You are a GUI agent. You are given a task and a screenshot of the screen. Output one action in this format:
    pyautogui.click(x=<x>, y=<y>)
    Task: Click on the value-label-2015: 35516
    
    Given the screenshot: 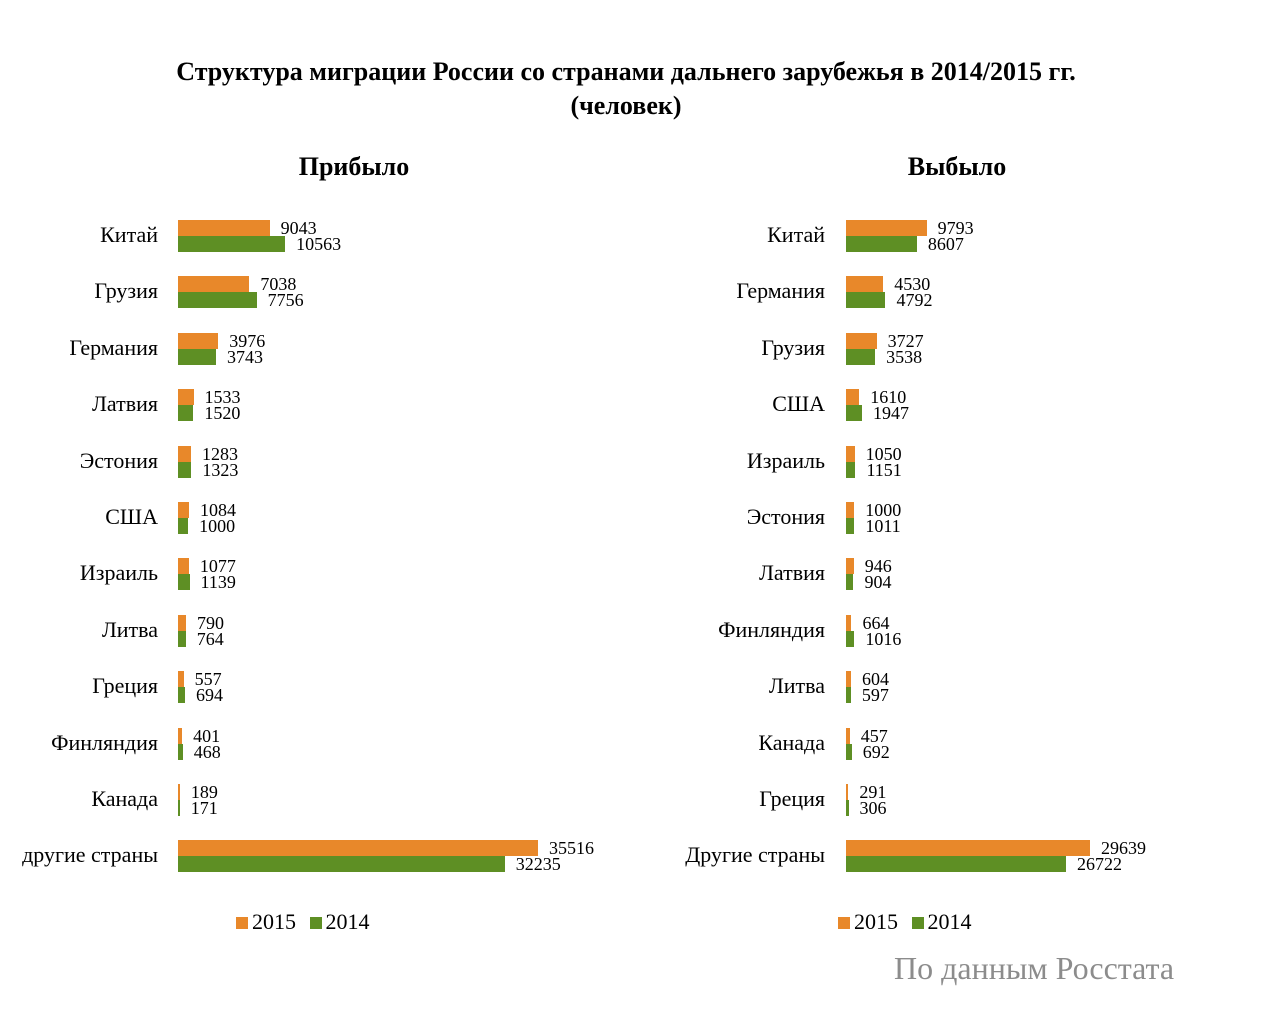 What is the action you would take?
    pyautogui.click(x=571, y=848)
    